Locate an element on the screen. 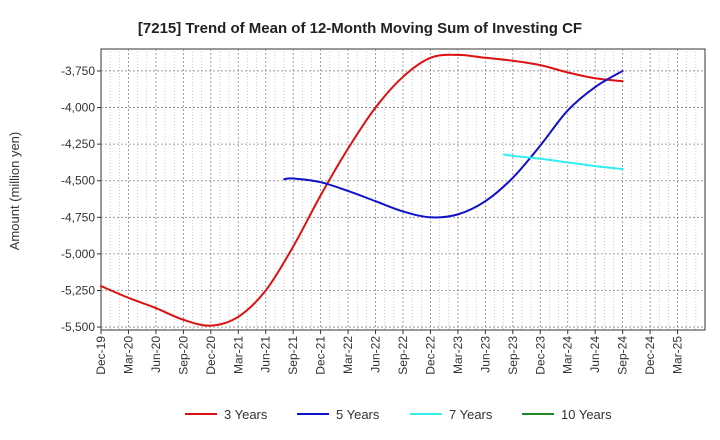 This screenshot has width=720, height=440. legend-label: 3 Years is located at coordinates (246, 414).